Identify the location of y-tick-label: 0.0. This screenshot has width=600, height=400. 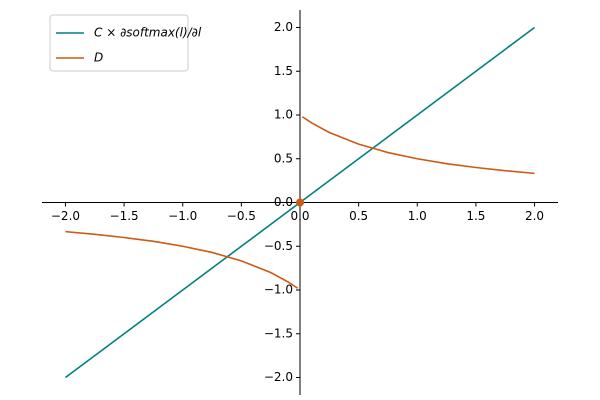
(283, 202).